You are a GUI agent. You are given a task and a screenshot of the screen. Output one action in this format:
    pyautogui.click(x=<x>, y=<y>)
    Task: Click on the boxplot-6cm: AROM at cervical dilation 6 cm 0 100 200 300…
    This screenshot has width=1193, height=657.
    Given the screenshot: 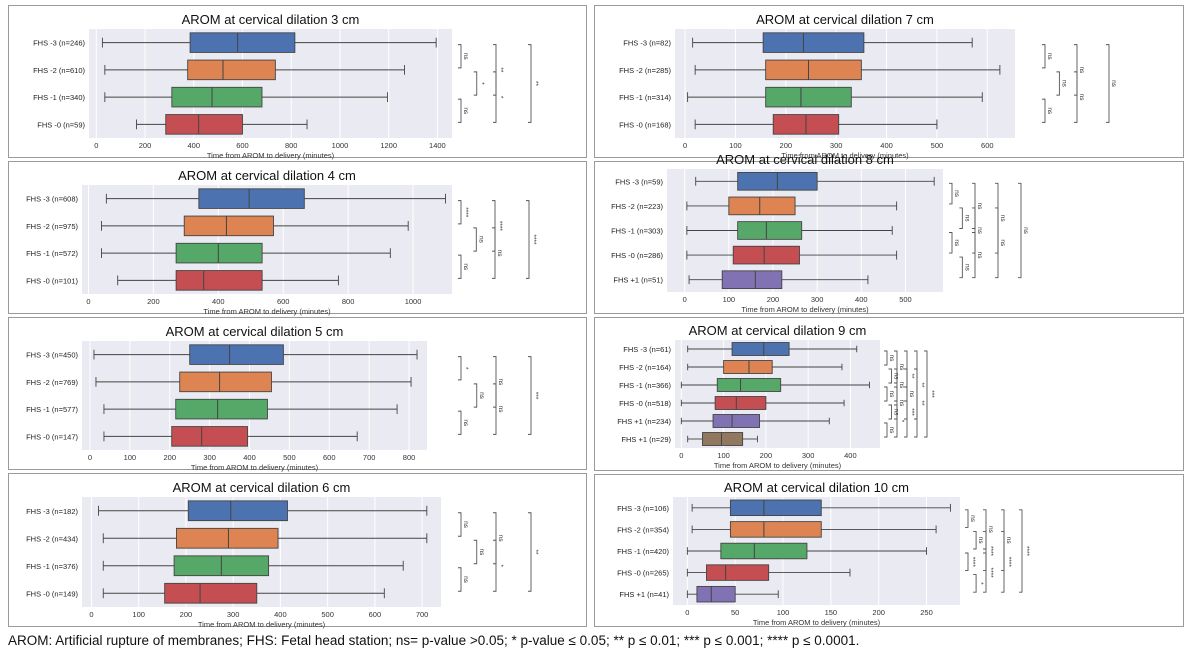 What is the action you would take?
    pyautogui.click(x=282, y=554)
    